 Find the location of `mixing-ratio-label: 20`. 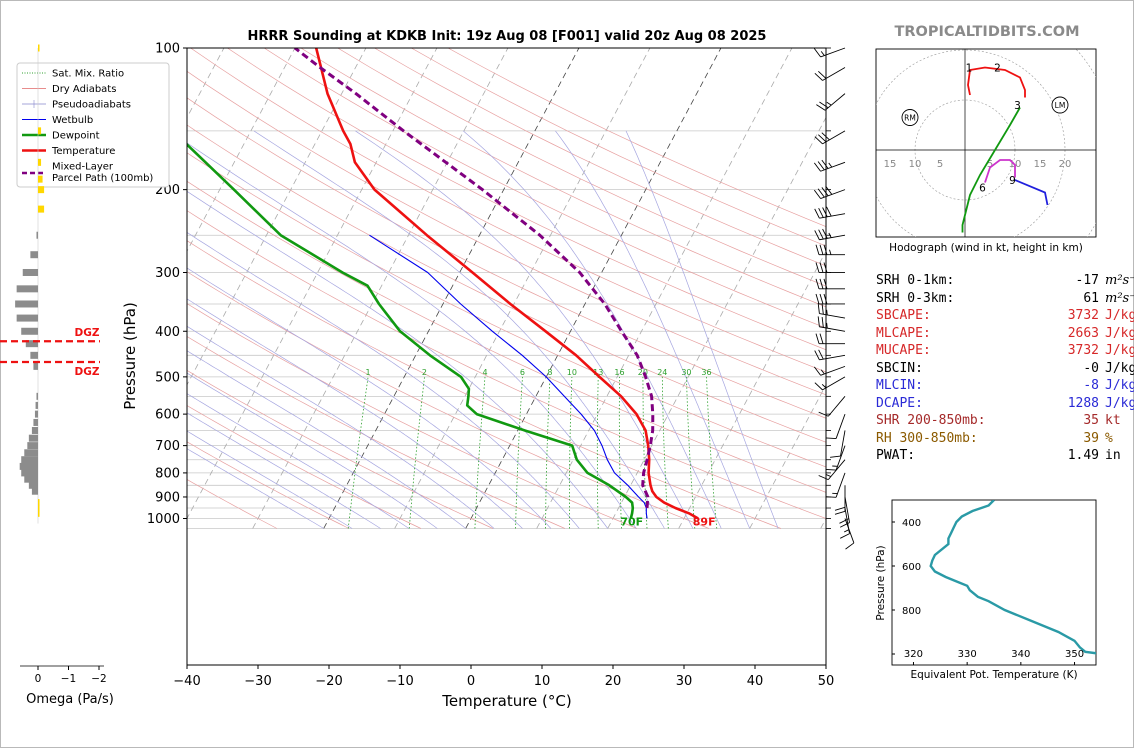

mixing-ratio-label: 20 is located at coordinates (643, 372).